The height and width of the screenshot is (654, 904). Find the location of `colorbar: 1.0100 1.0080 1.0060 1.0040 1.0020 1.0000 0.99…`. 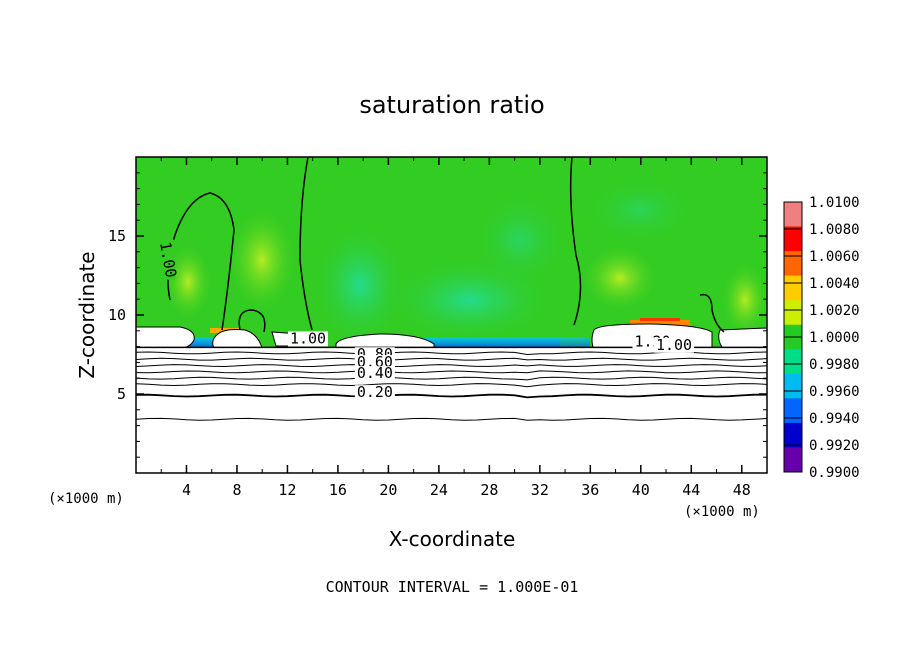

colorbar: 1.0100 1.0080 1.0060 1.0040 1.0020 1.0000 0.99… is located at coordinates (821, 338).